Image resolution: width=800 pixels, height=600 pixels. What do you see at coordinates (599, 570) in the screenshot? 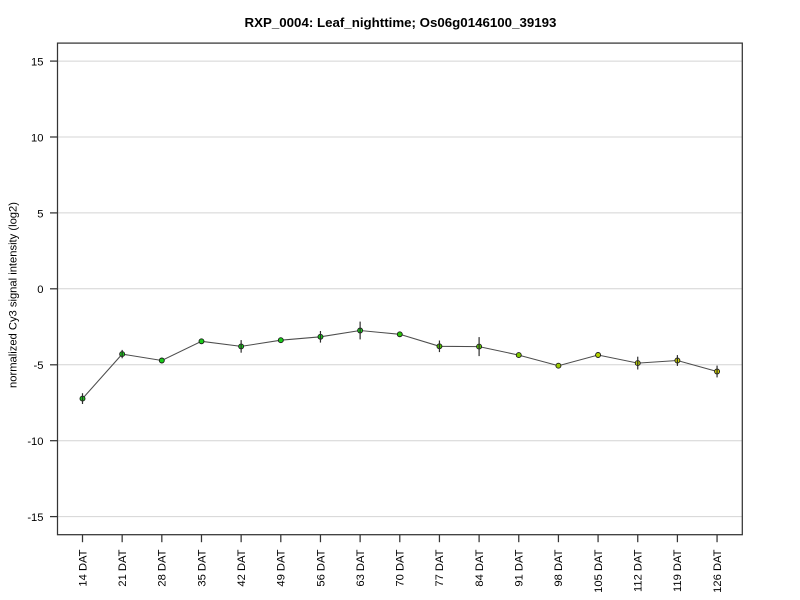
I see `svg-text: 105 DAT` at bounding box center [599, 570].